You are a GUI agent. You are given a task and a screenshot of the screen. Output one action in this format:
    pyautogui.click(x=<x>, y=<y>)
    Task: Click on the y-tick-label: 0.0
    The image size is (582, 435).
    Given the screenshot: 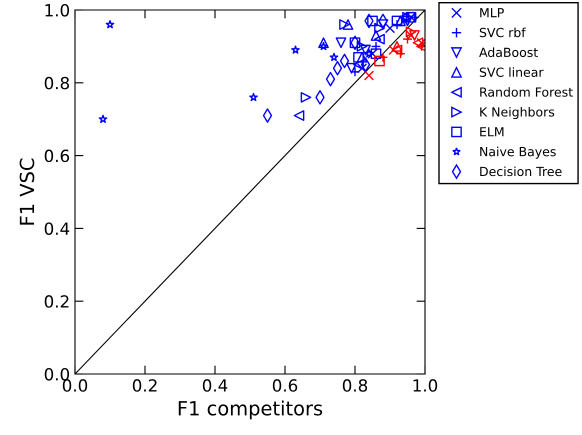 What is the action you would take?
    pyautogui.click(x=57, y=374)
    